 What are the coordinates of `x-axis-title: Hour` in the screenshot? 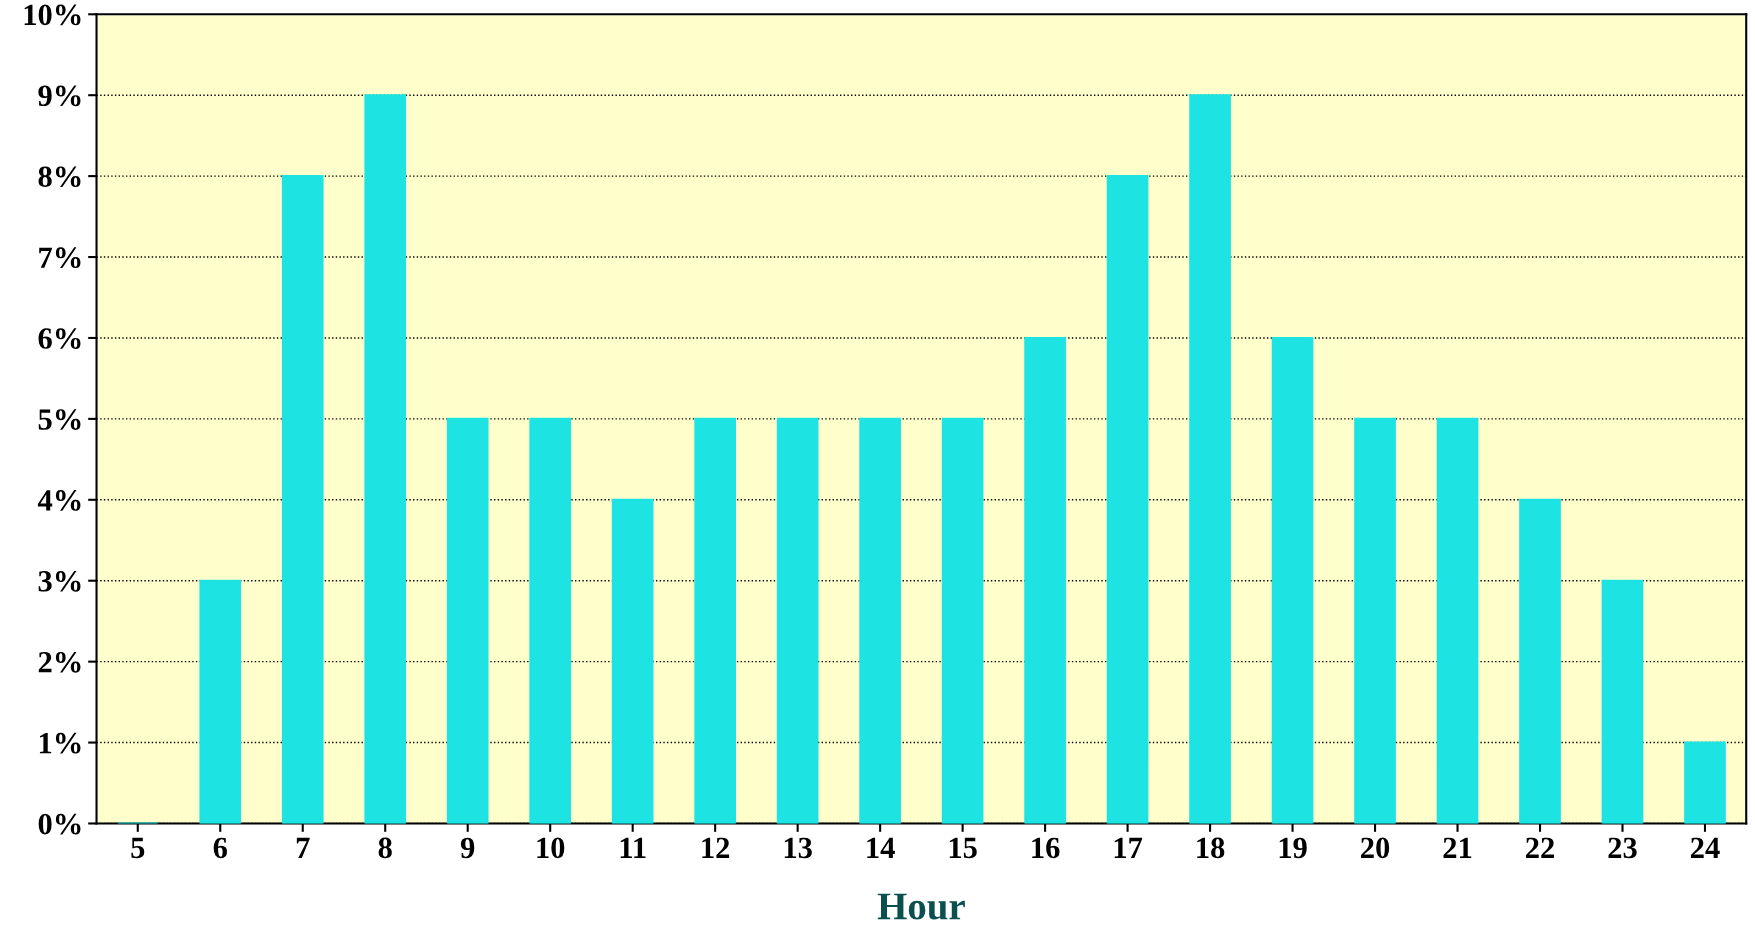 It's located at (921, 906).